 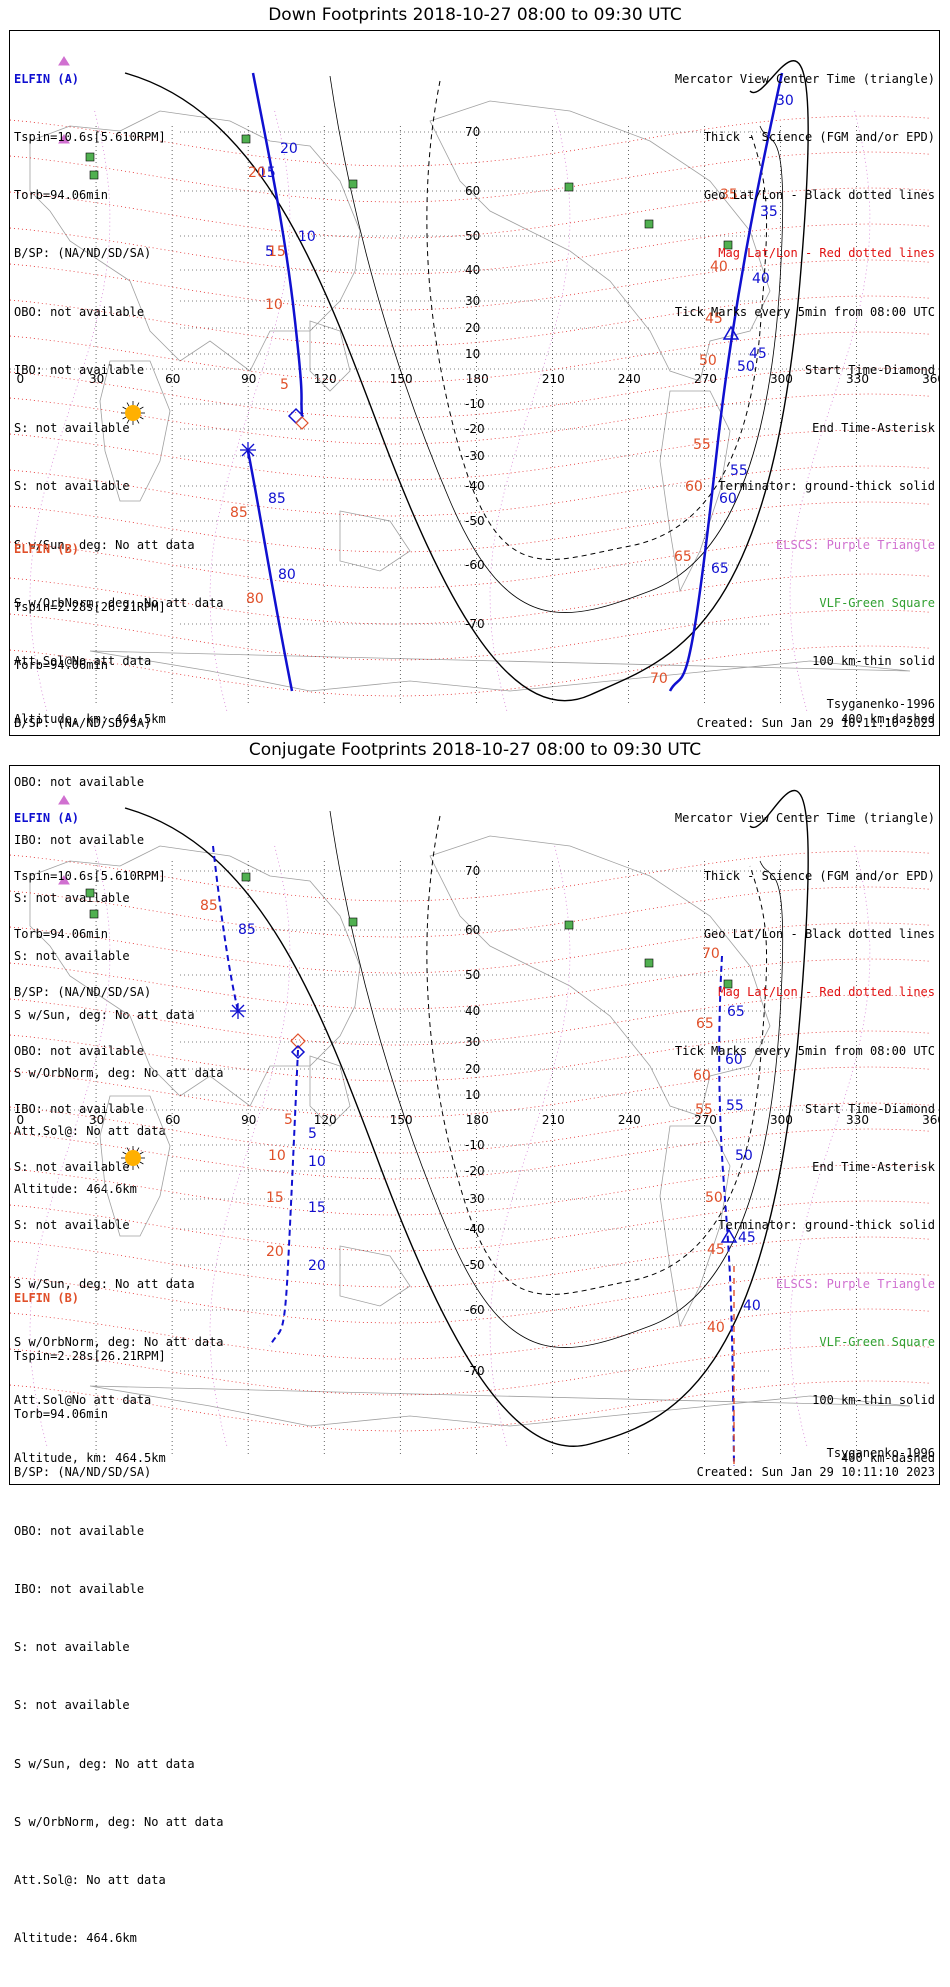 I want to click on info-b-line: B/SP: (NA/ND/SD/SA), so click(x=83, y=1472).